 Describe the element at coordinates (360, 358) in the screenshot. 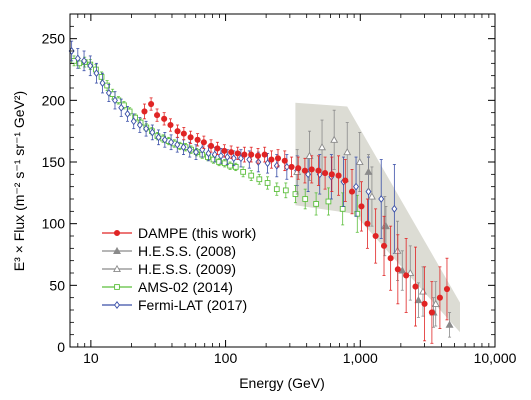

I see `x-tick-label: 1,000` at that location.